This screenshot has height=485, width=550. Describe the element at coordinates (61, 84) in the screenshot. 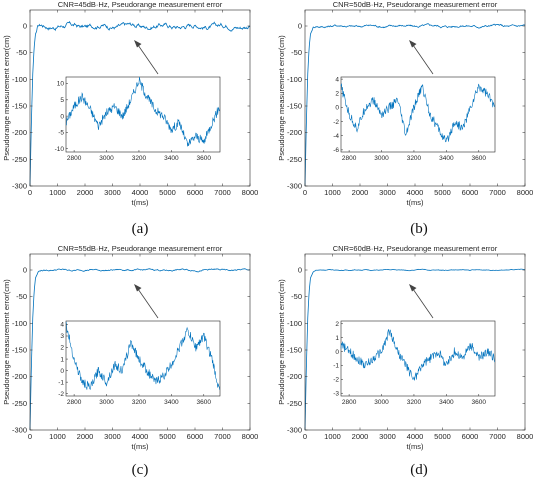

I see `inset-y-tick-label: 10` at that location.